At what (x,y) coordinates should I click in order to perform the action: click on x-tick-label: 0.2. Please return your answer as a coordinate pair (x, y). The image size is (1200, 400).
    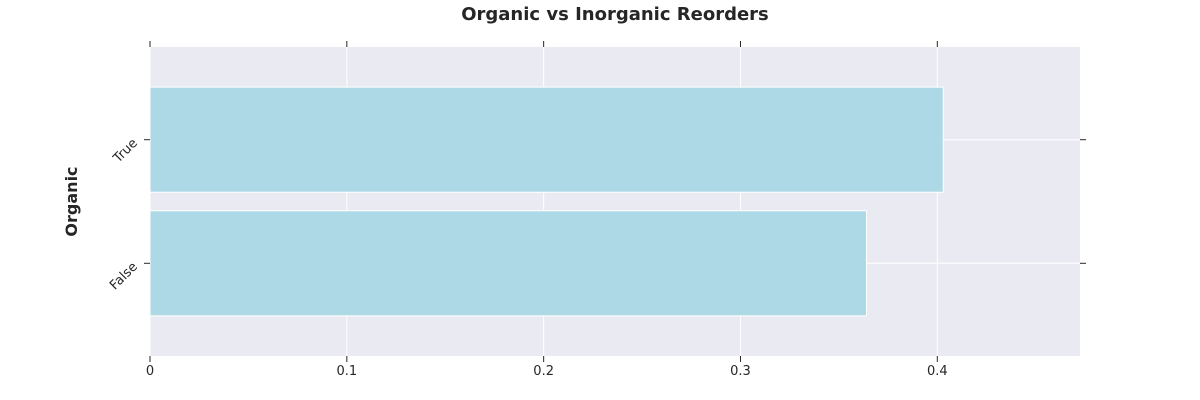
    Looking at the image, I should click on (543, 371).